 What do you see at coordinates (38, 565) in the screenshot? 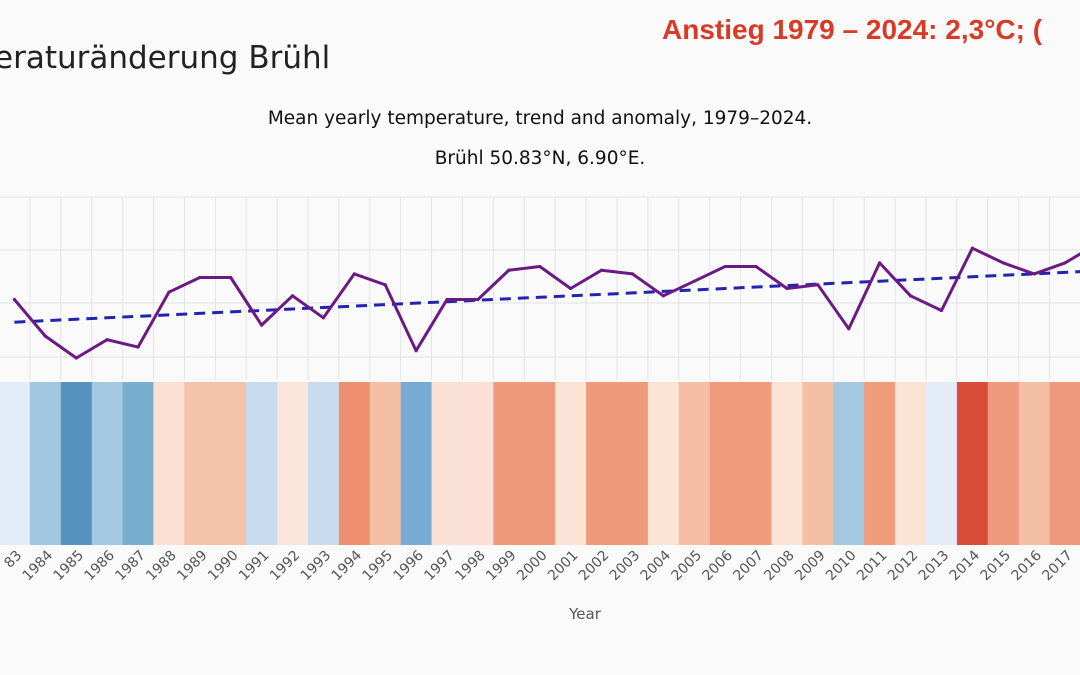
I see `x-tick-label: 1984` at bounding box center [38, 565].